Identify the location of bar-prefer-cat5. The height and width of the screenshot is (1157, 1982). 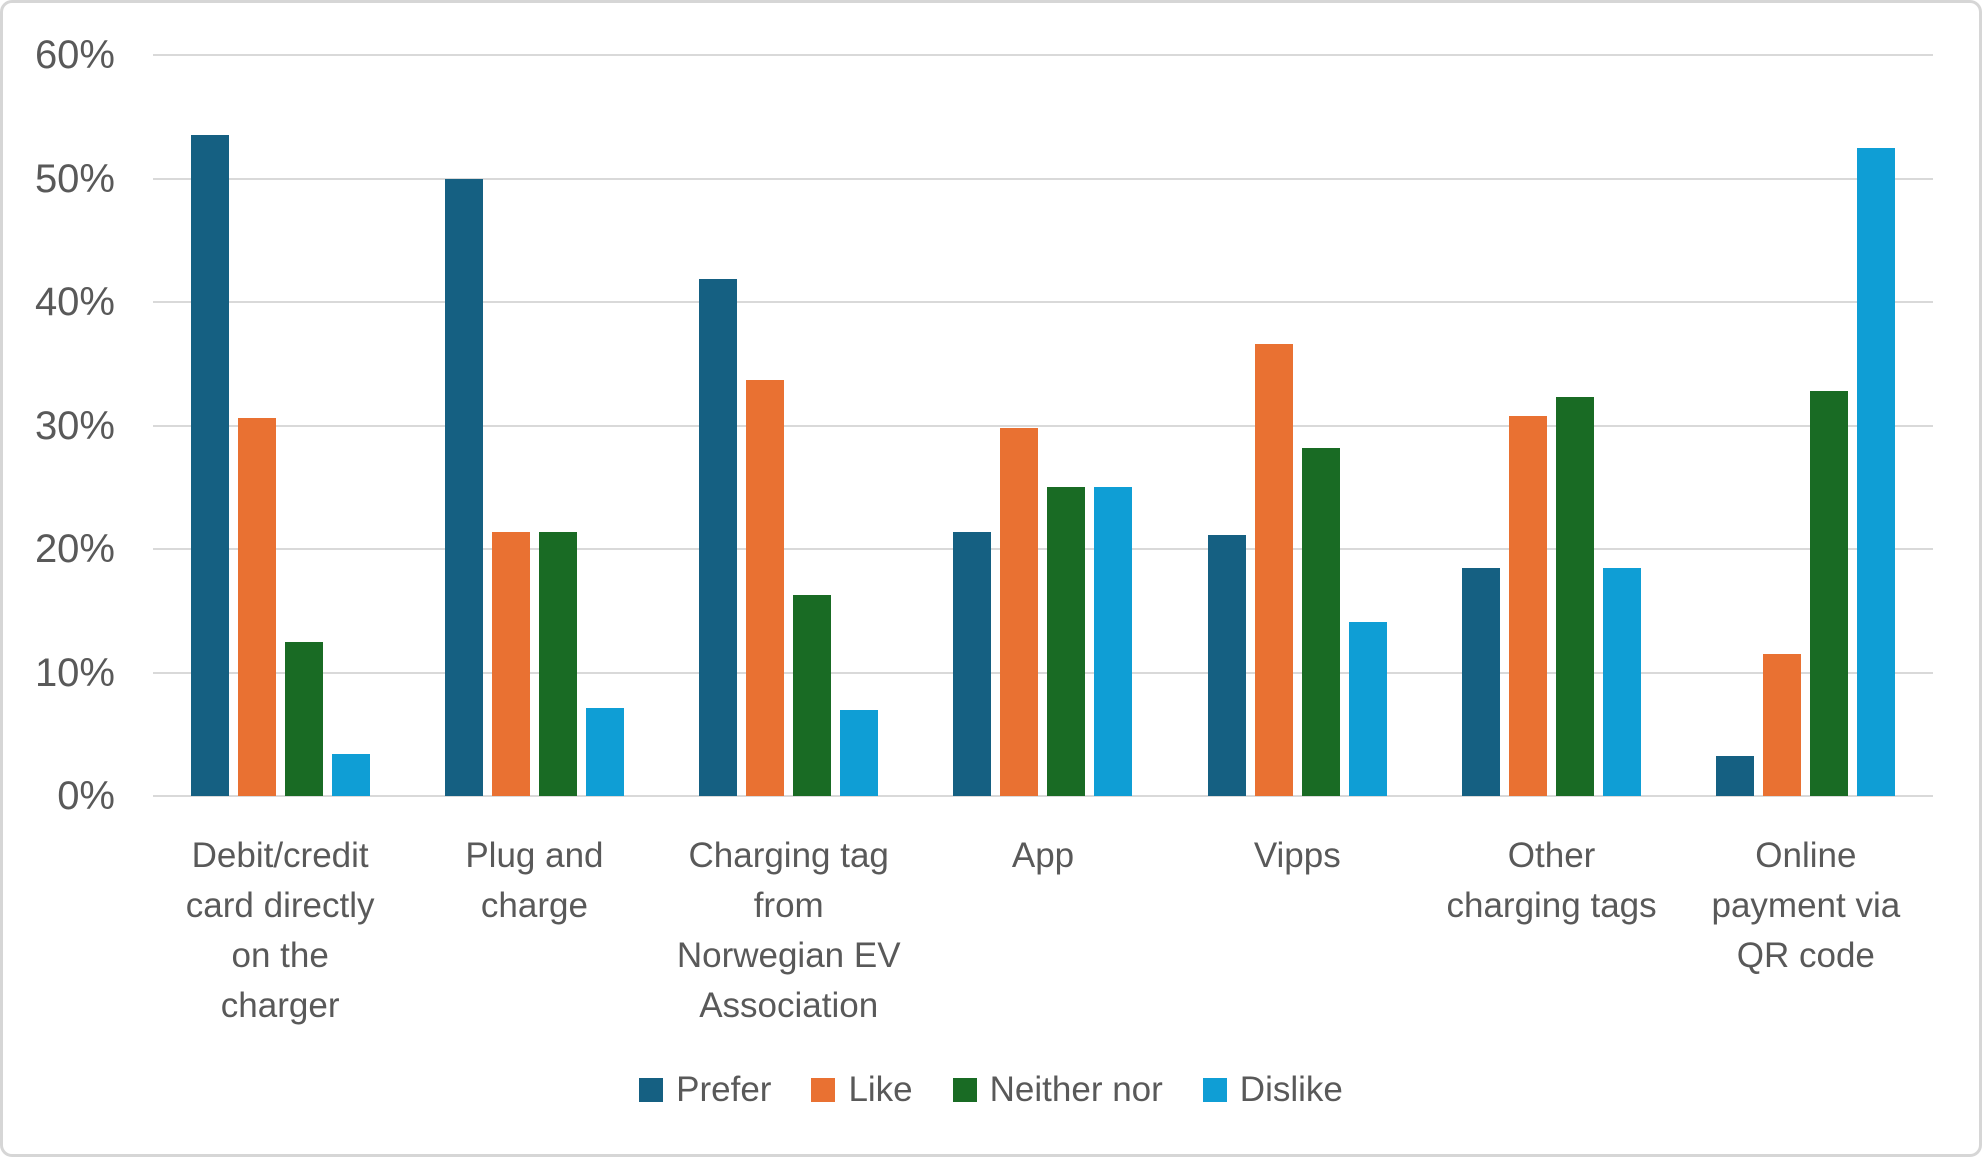
(1481, 681).